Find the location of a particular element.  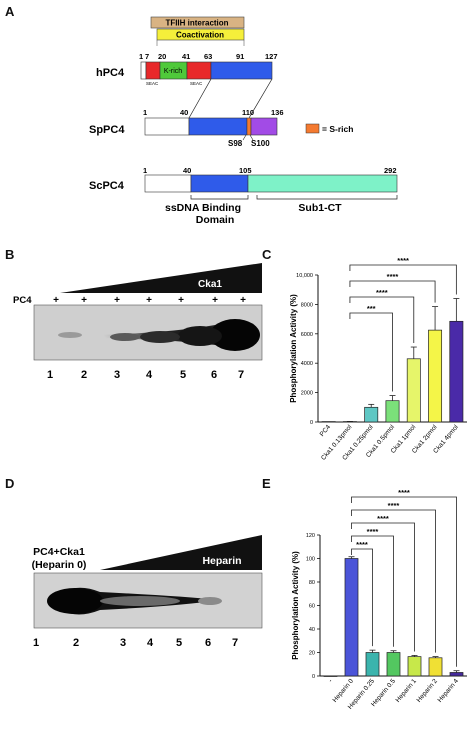

svg-text: 105 is located at coordinates (245, 170).